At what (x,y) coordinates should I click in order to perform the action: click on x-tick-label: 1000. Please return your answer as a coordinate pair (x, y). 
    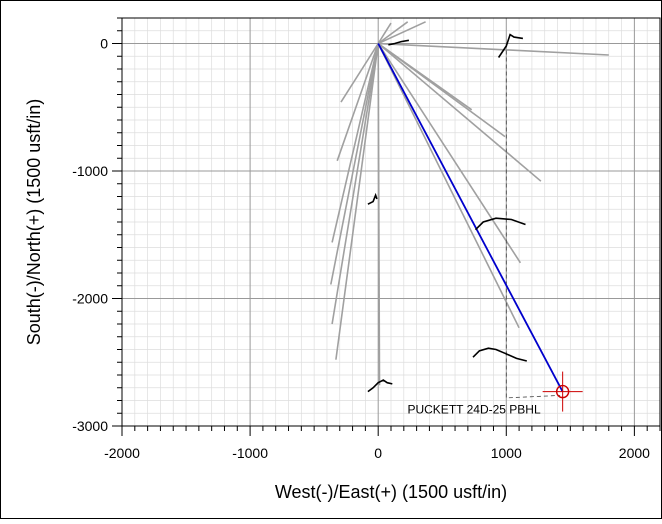
    Looking at the image, I should click on (506, 453).